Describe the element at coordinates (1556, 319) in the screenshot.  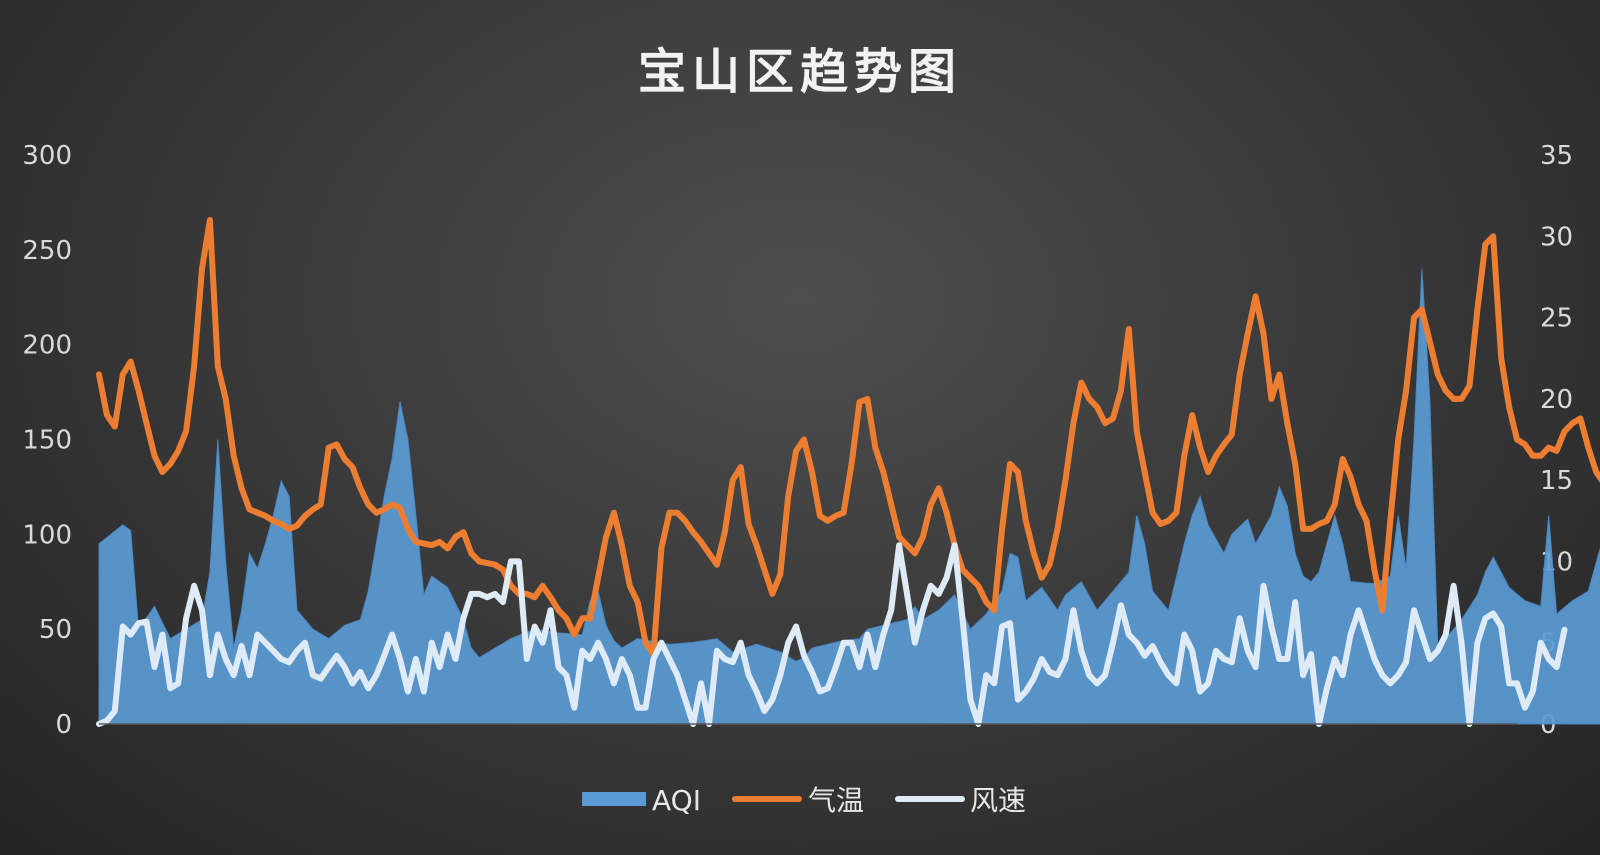
I see `right-axis-tick-label: 25` at that location.